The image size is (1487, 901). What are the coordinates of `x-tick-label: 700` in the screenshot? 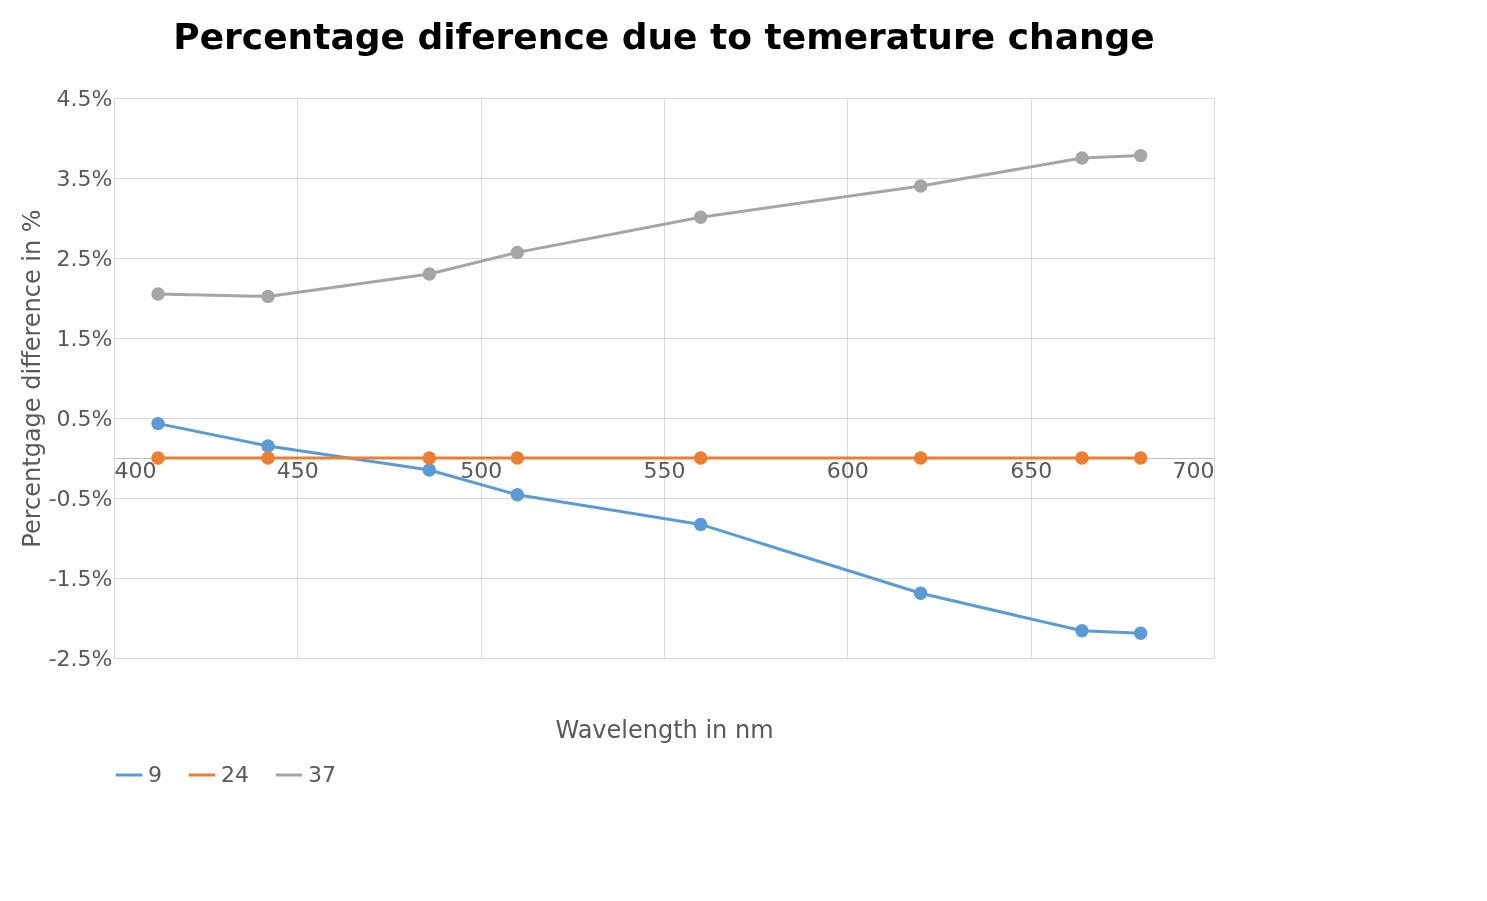 It's located at (1193, 470).